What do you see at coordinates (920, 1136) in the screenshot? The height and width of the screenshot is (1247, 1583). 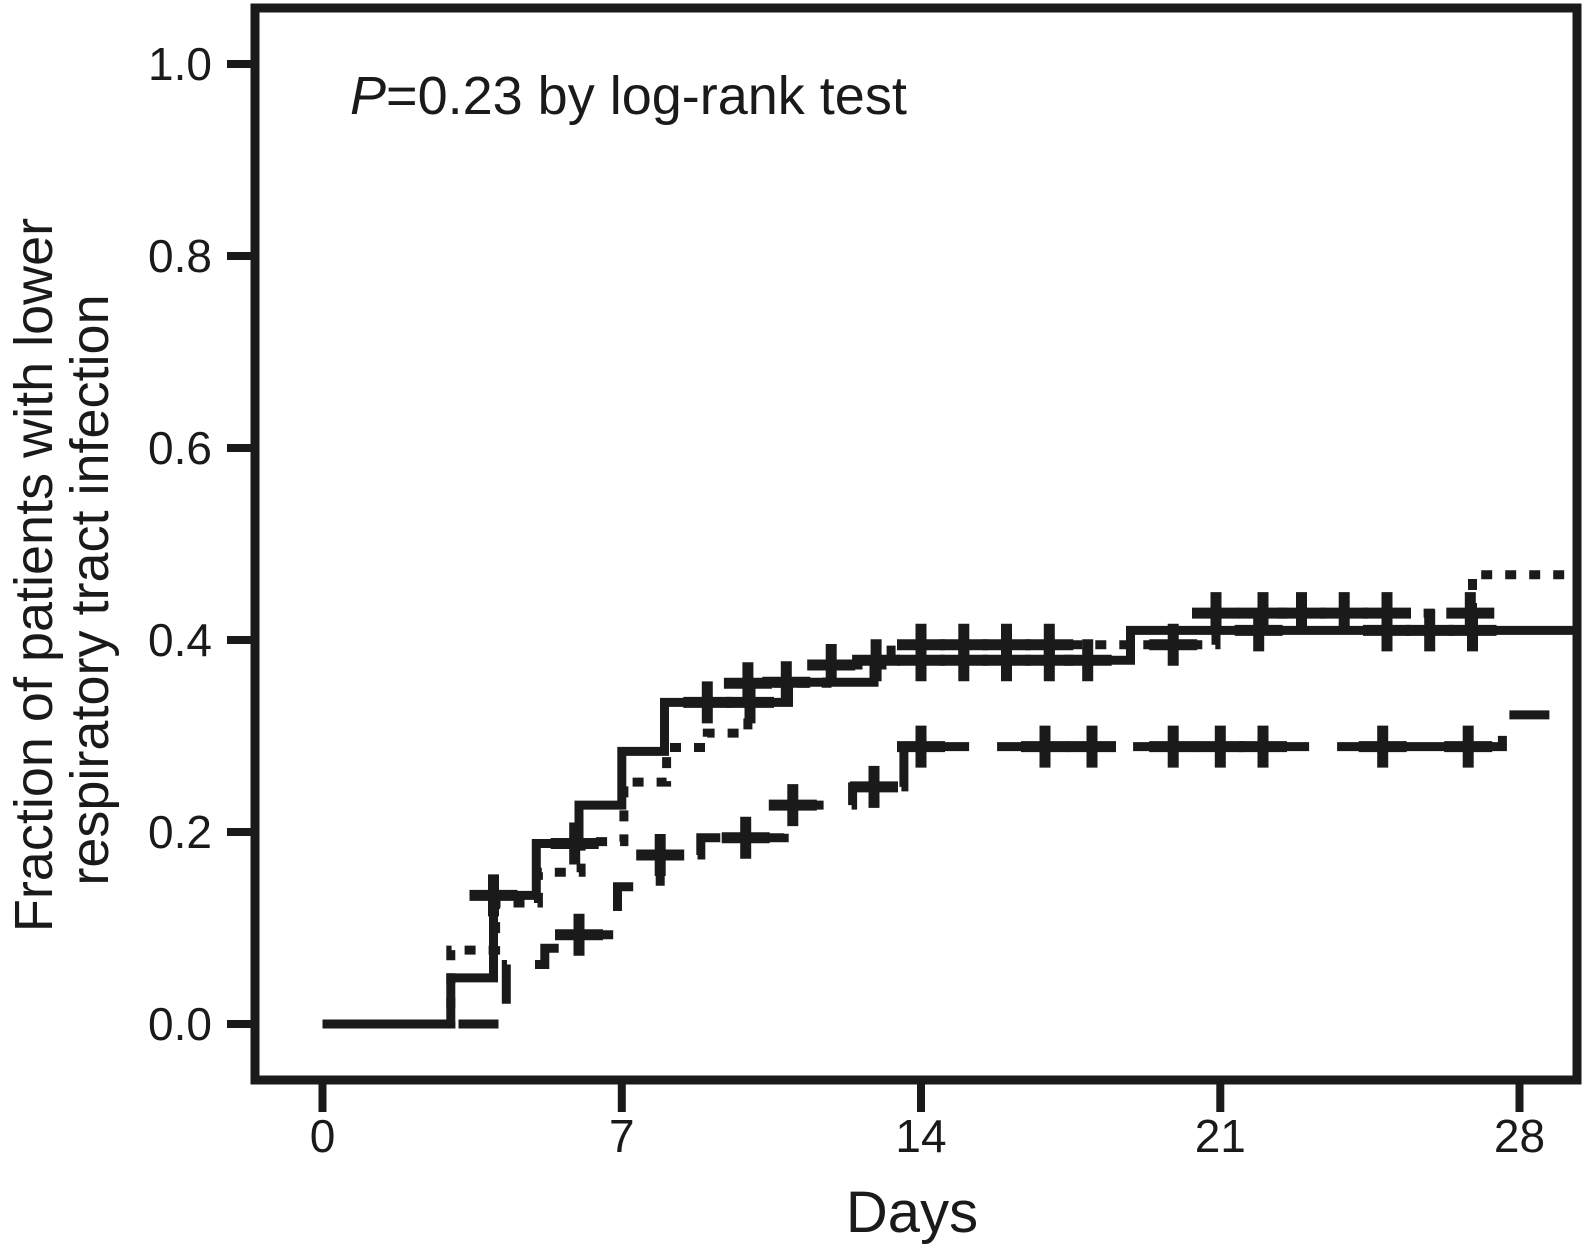 I see `x-tick-label: 14` at bounding box center [920, 1136].